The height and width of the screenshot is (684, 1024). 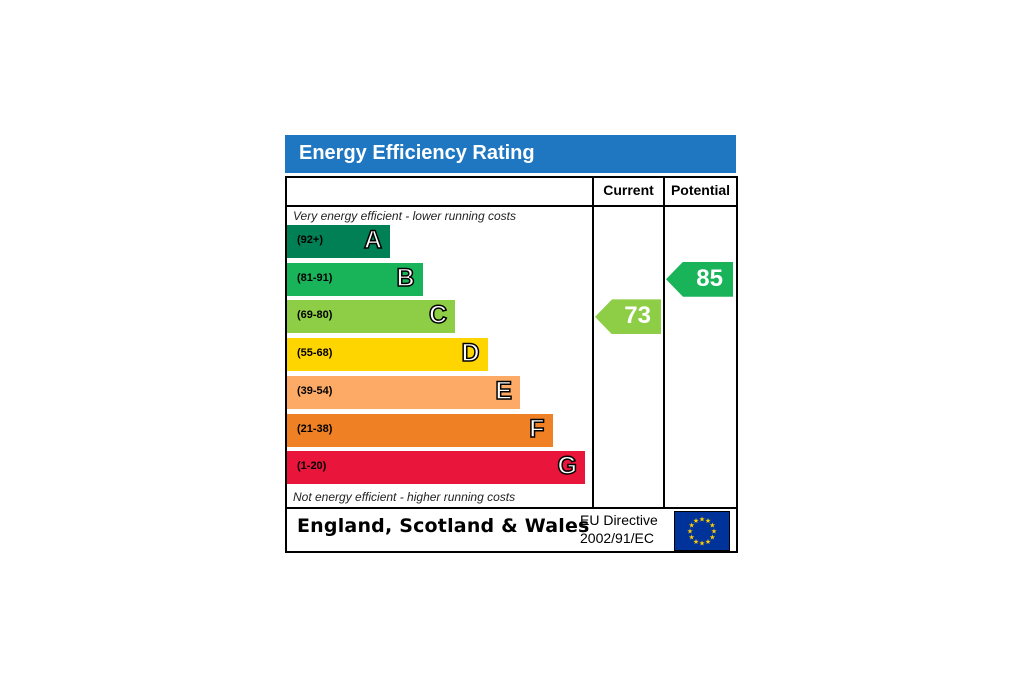 What do you see at coordinates (417, 153) in the screenshot?
I see `chart-title: Energy Efficiency Rating` at bounding box center [417, 153].